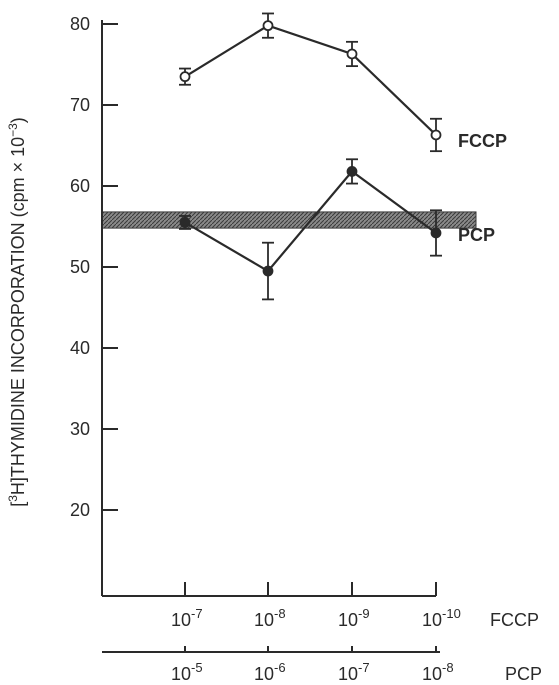 The height and width of the screenshot is (685, 559). Describe the element at coordinates (270, 618) in the screenshot. I see `x-tick-label-fccp: 10⁻⁸` at that location.